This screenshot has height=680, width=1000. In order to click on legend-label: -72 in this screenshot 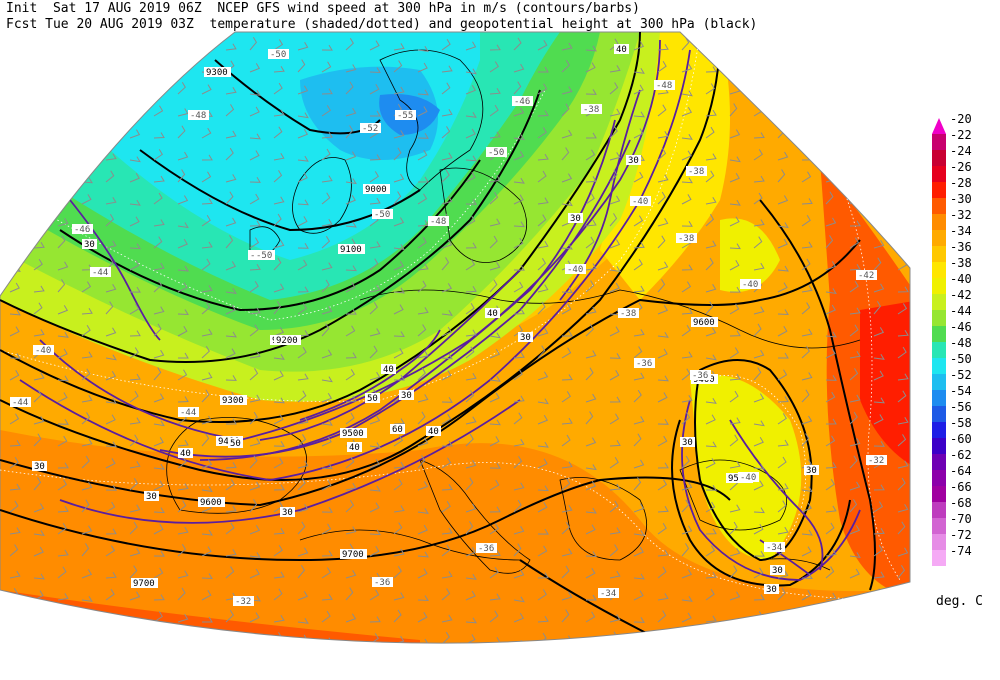, I will do `click(961, 535)`.